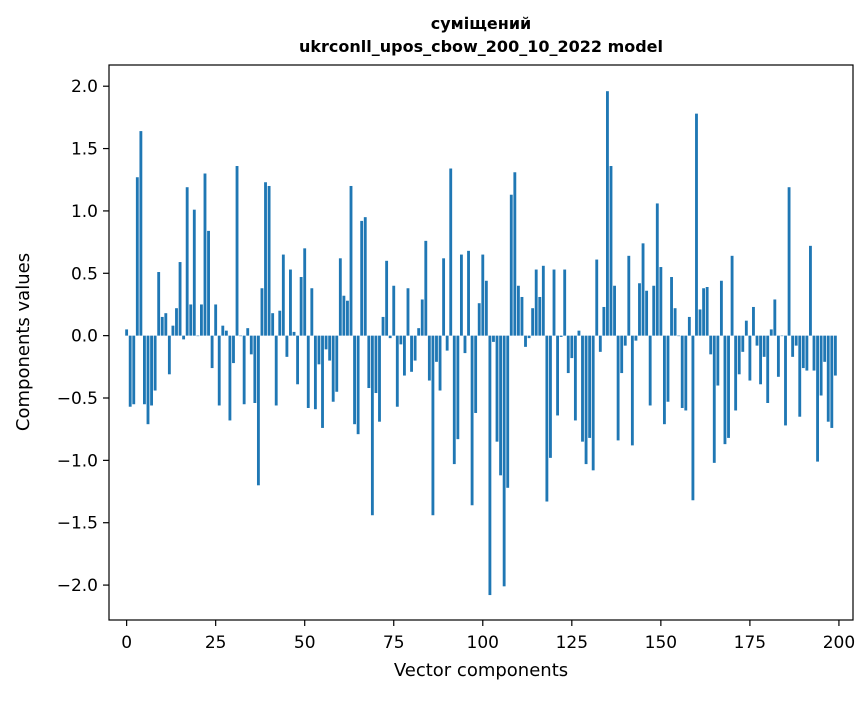  I want to click on y-tick-label: −2.0, so click(77, 586).